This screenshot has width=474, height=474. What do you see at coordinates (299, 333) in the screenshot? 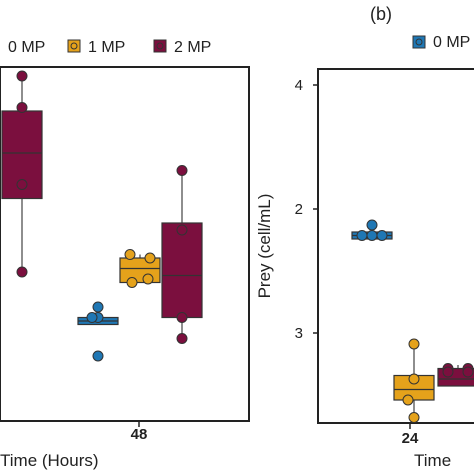
I see `panel-b-y-tick-label-2: 3` at bounding box center [299, 333].